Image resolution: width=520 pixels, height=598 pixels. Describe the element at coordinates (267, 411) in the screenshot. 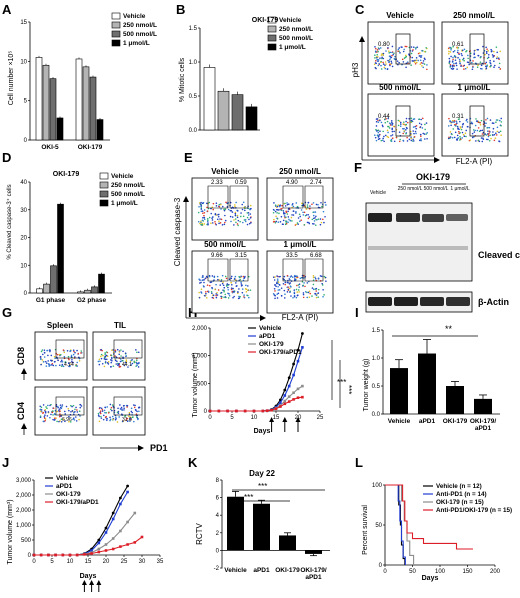

I see `h-point` at that location.